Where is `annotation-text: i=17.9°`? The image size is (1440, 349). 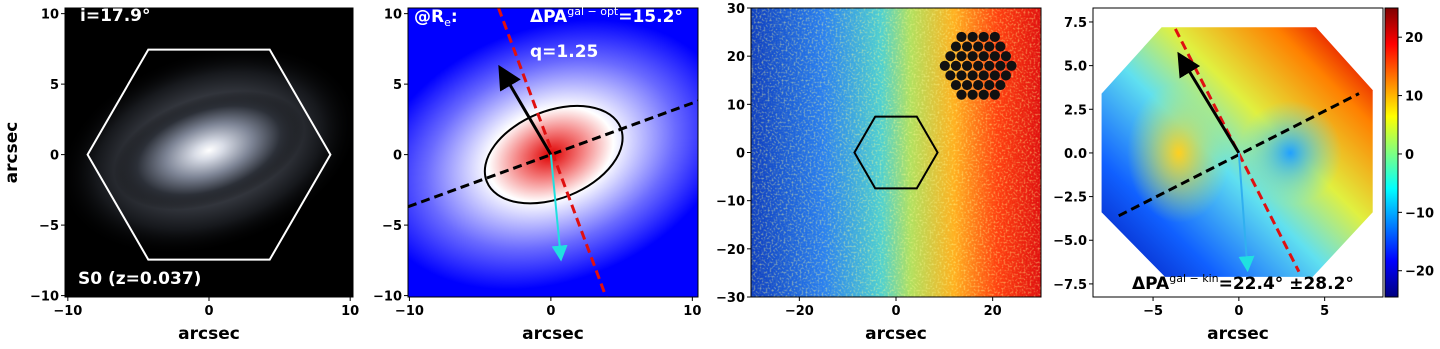
annotation-text: i=17.9° is located at coordinates (115, 16).